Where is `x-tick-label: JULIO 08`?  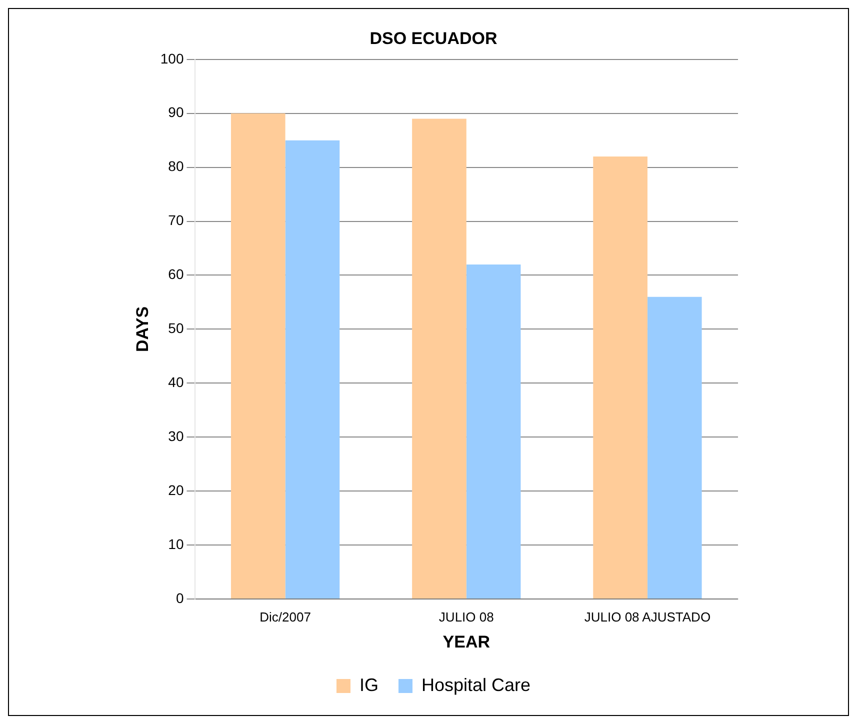 x-tick-label: JULIO 08 is located at coordinates (466, 616).